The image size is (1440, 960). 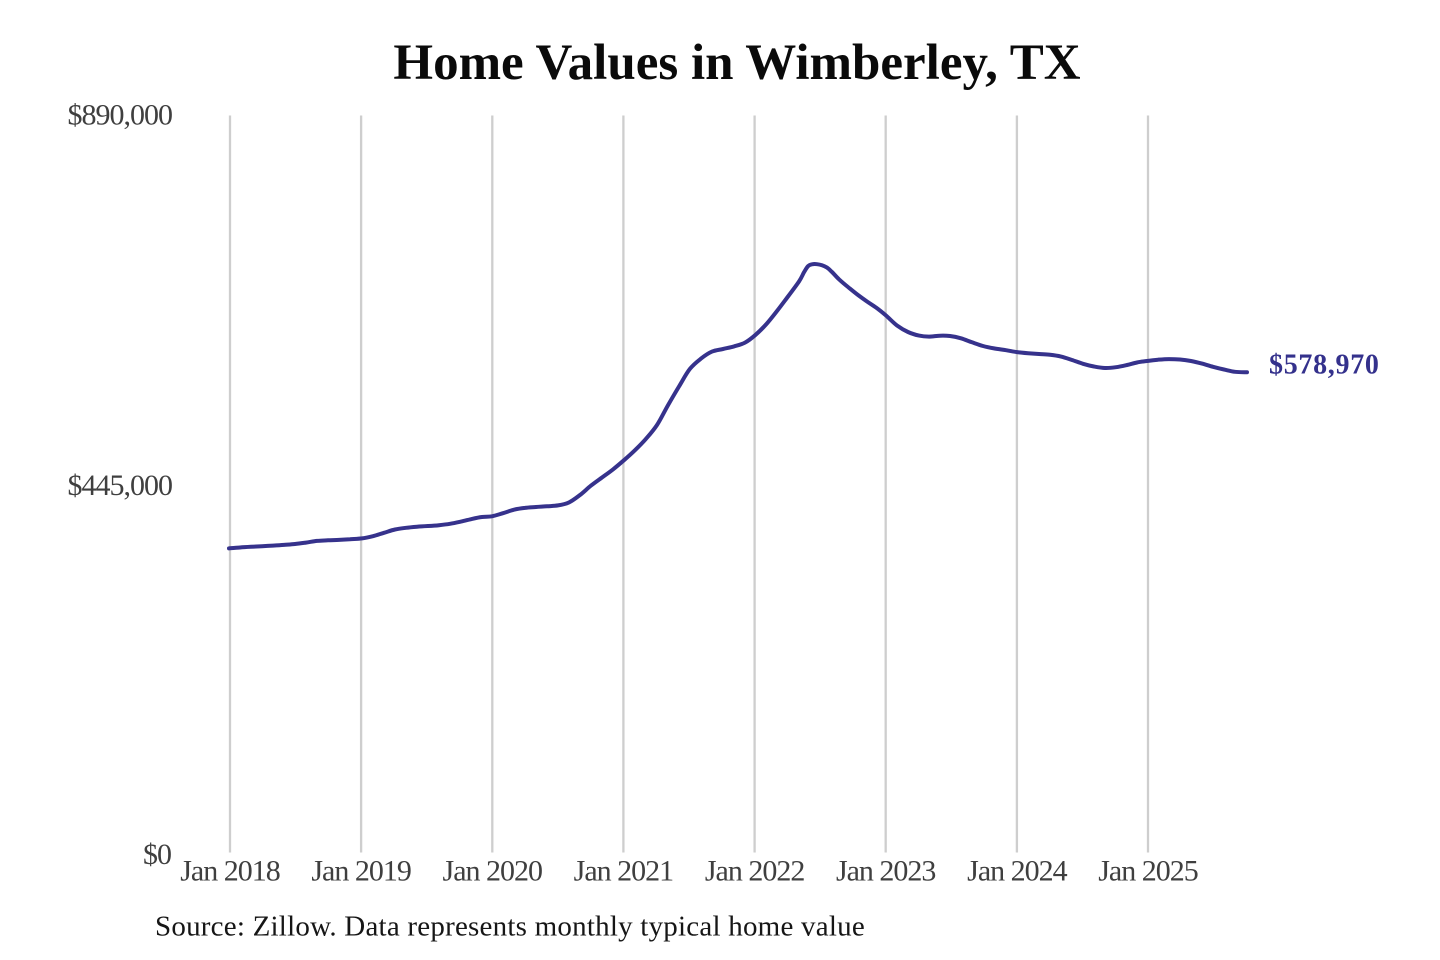 What do you see at coordinates (624, 871) in the screenshot?
I see `svg-text: Jan 2021` at bounding box center [624, 871].